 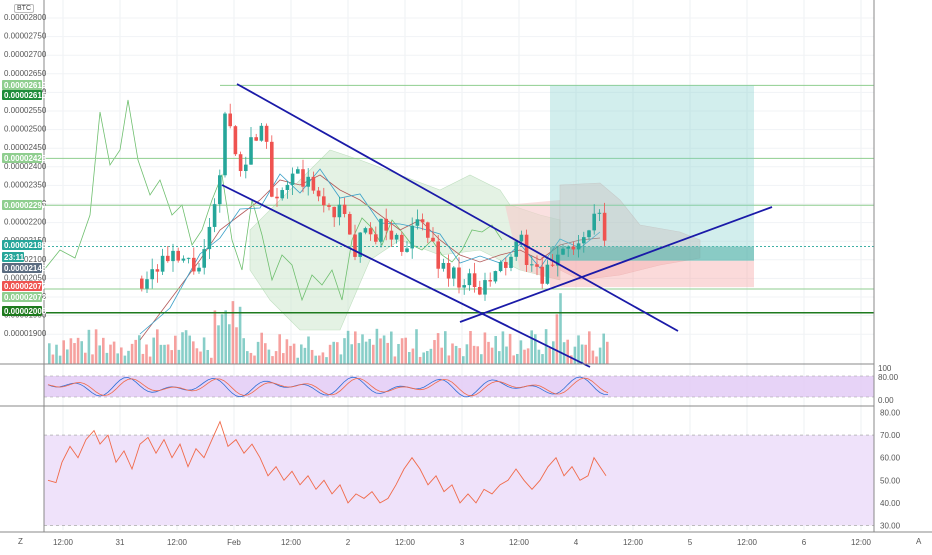 What do you see at coordinates (532, 240) in the screenshot?
I see `cloud-bearish` at bounding box center [532, 240].